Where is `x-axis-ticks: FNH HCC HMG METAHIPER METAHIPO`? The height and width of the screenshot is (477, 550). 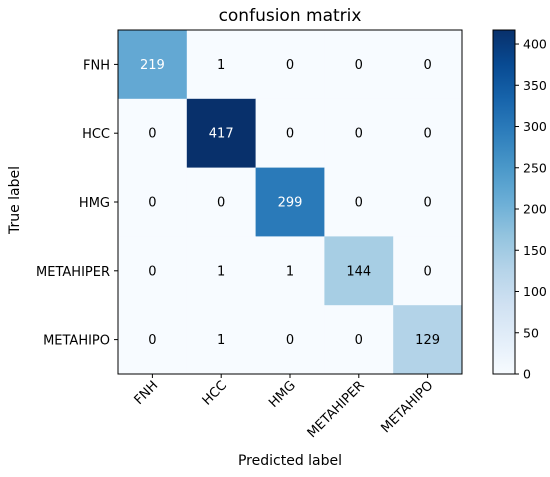
x-axis-ticks: FNH HCC HMG METAHIPER METAHIPO is located at coordinates (284, 407).